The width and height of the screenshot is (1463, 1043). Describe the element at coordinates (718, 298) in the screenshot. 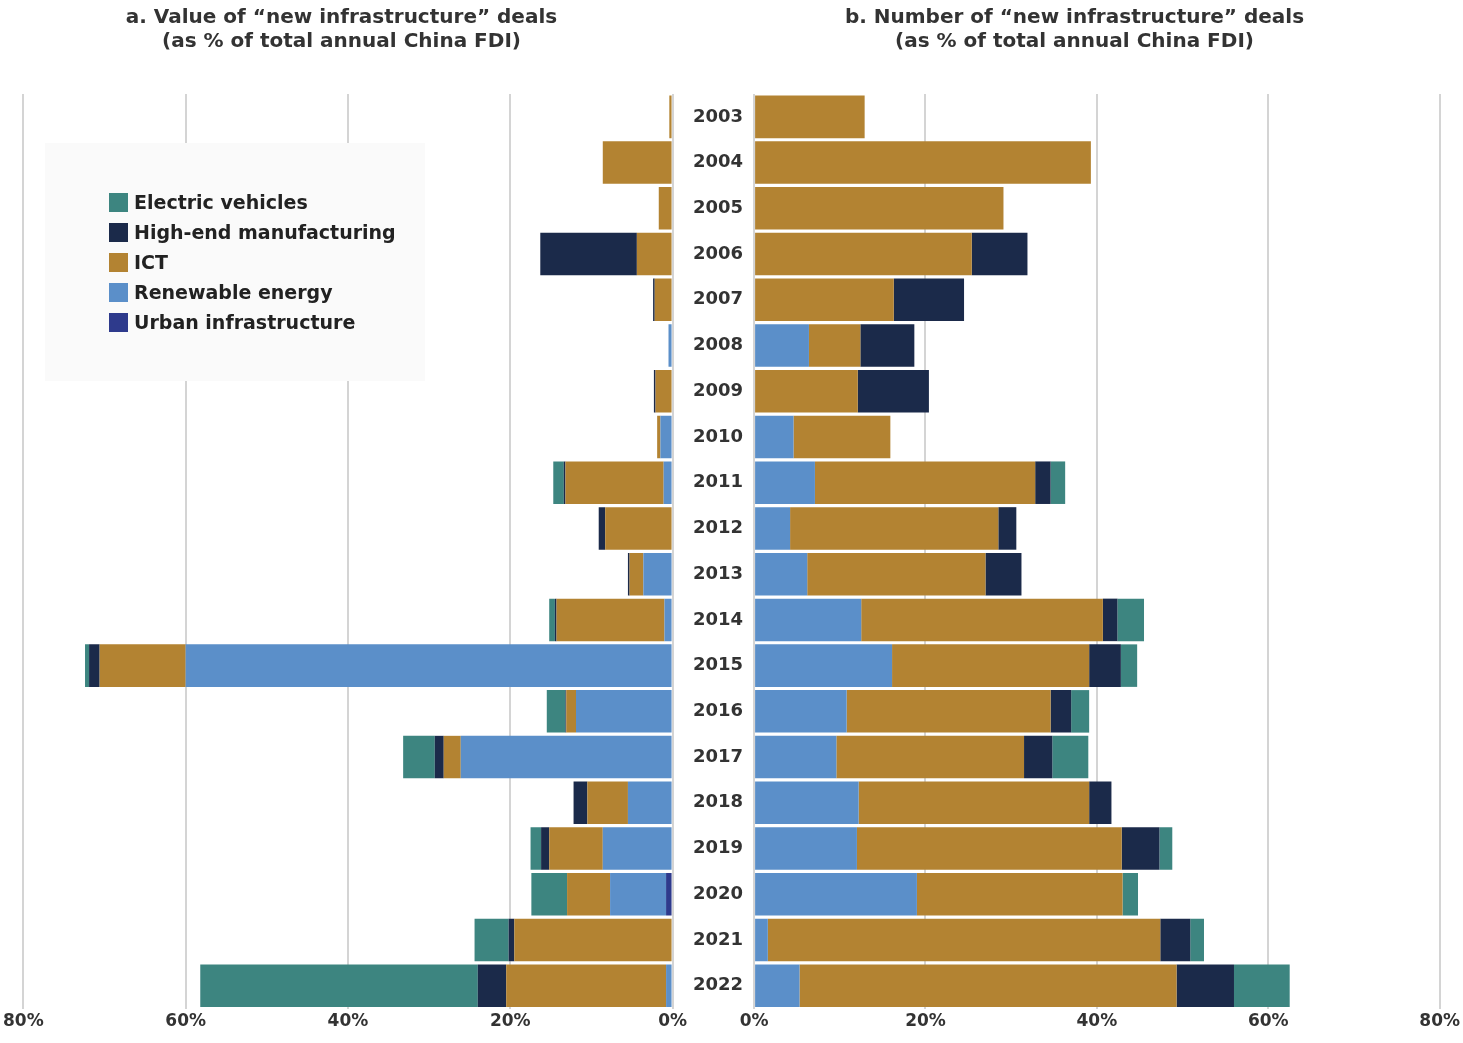

I see `y-tick-label: 2007` at that location.